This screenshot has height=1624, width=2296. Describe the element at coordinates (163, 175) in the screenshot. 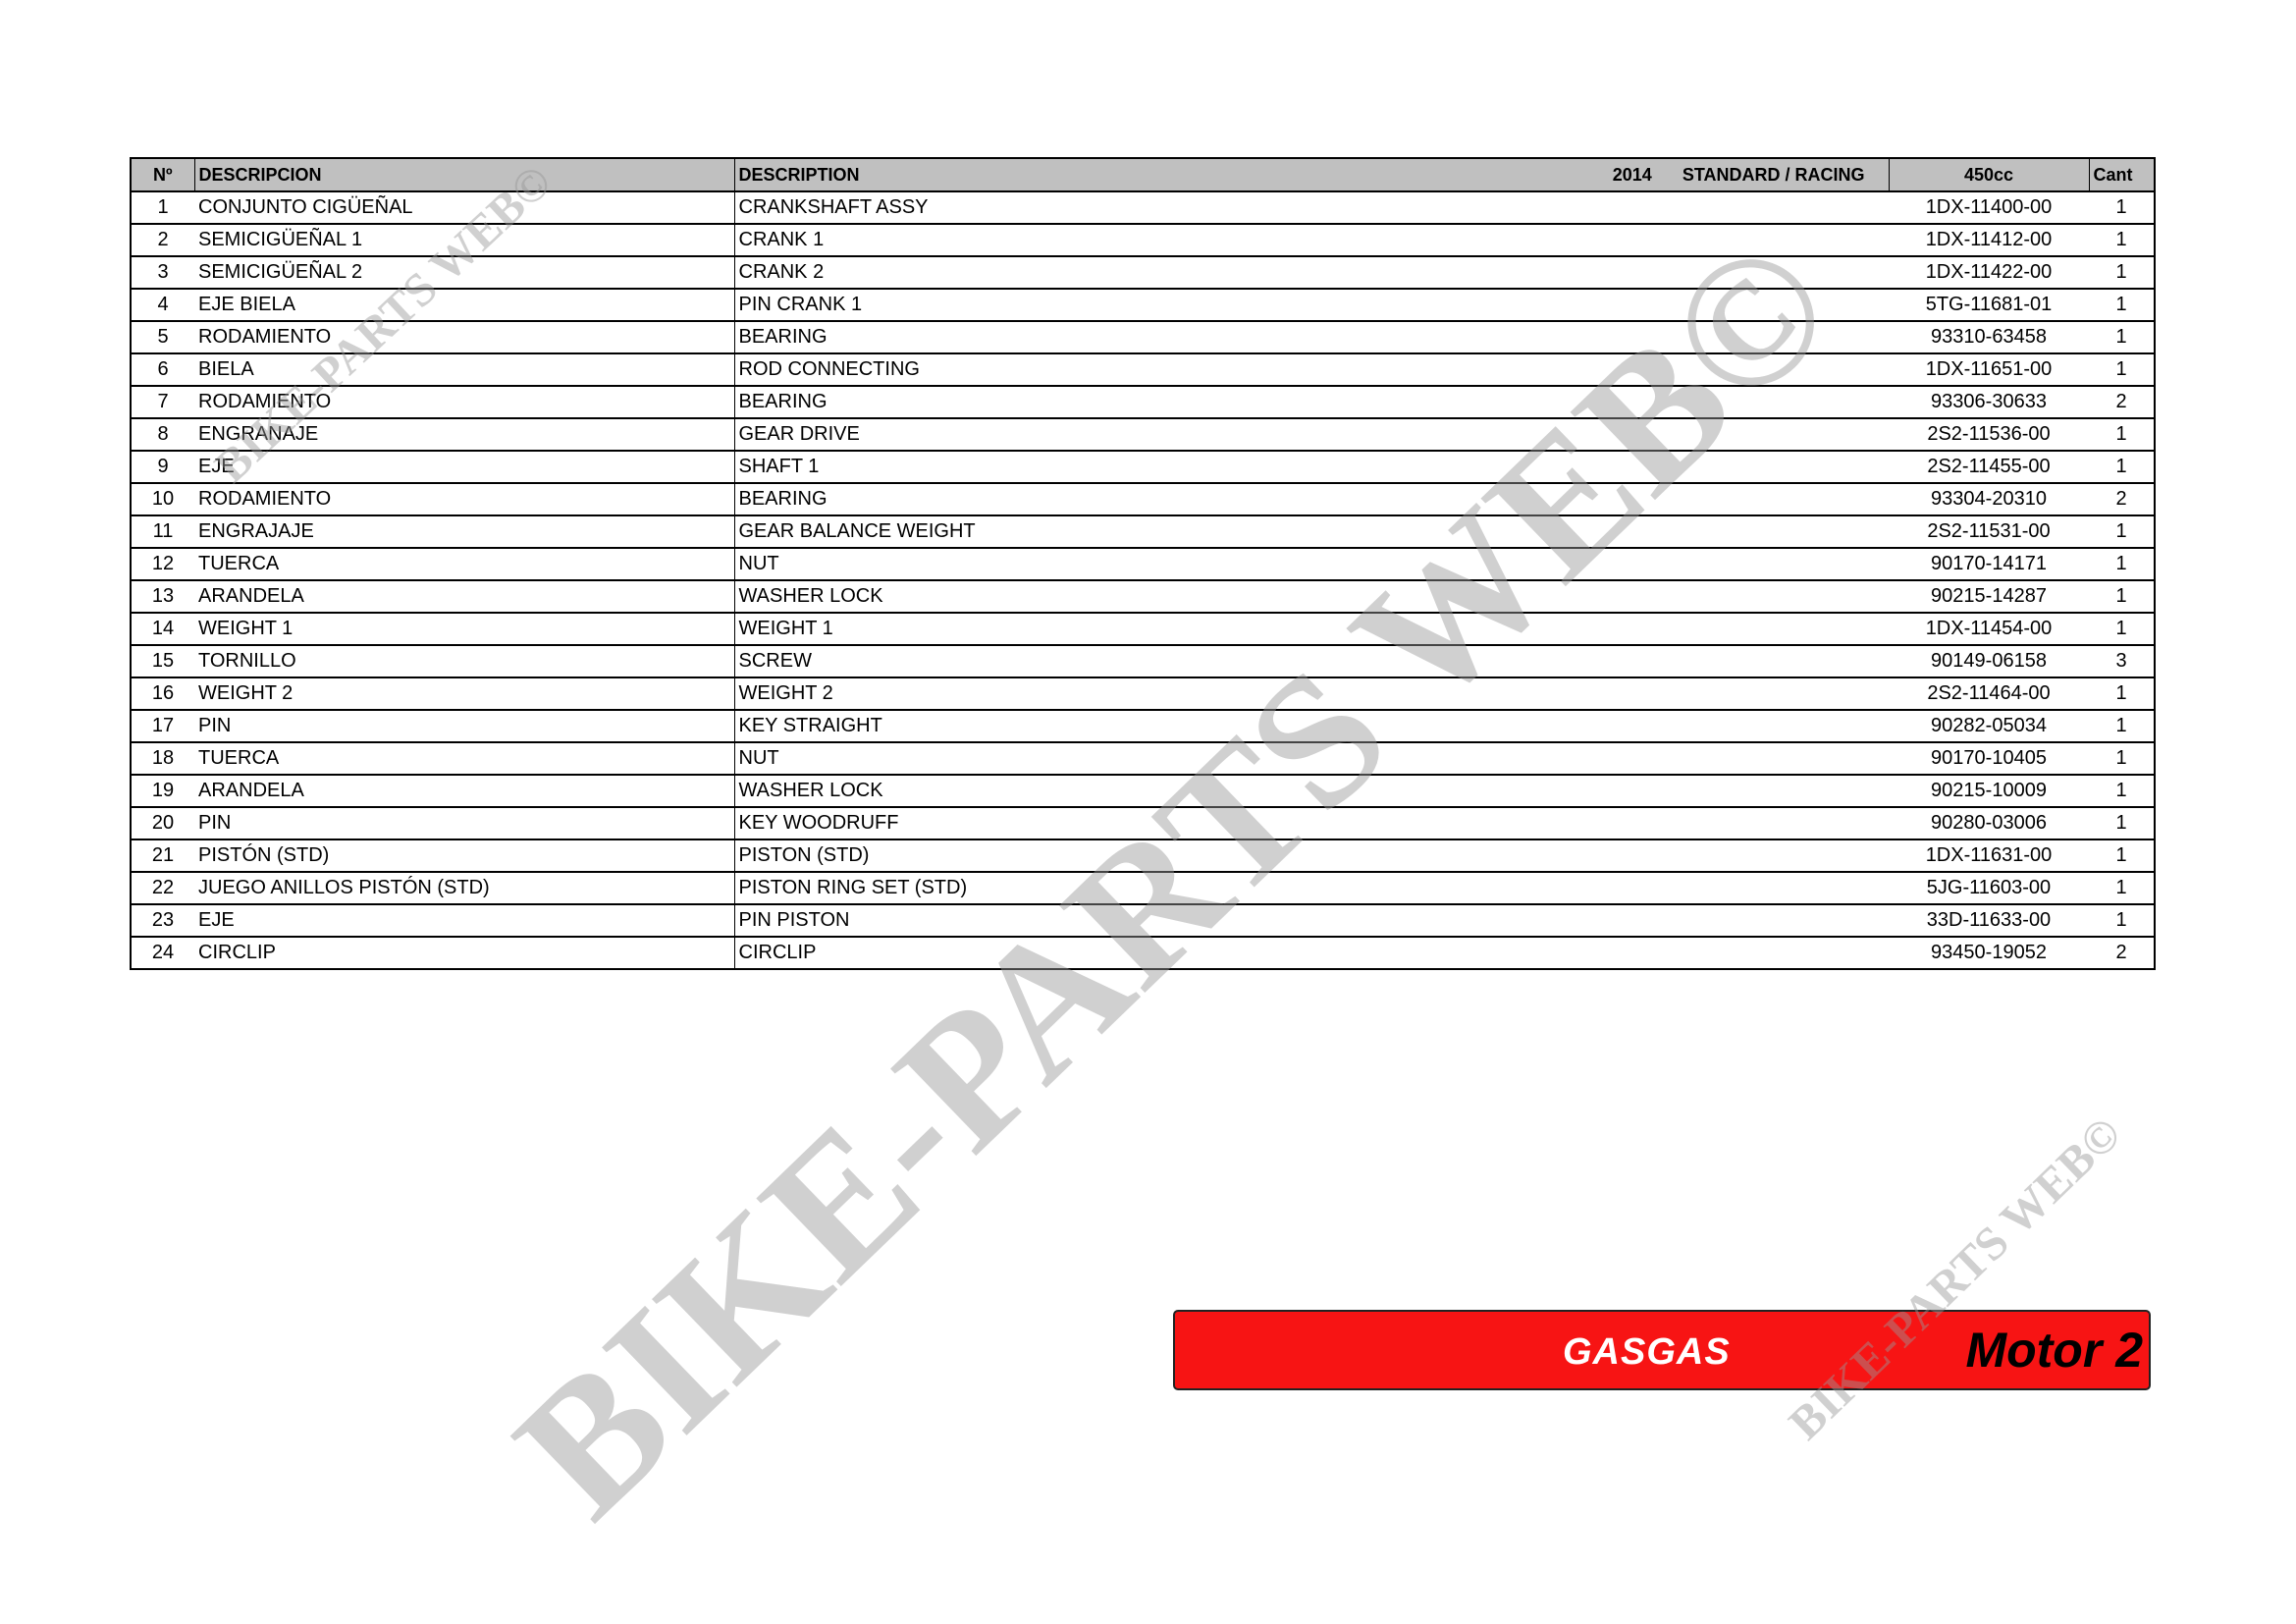

I see `header-no: Nº` at that location.